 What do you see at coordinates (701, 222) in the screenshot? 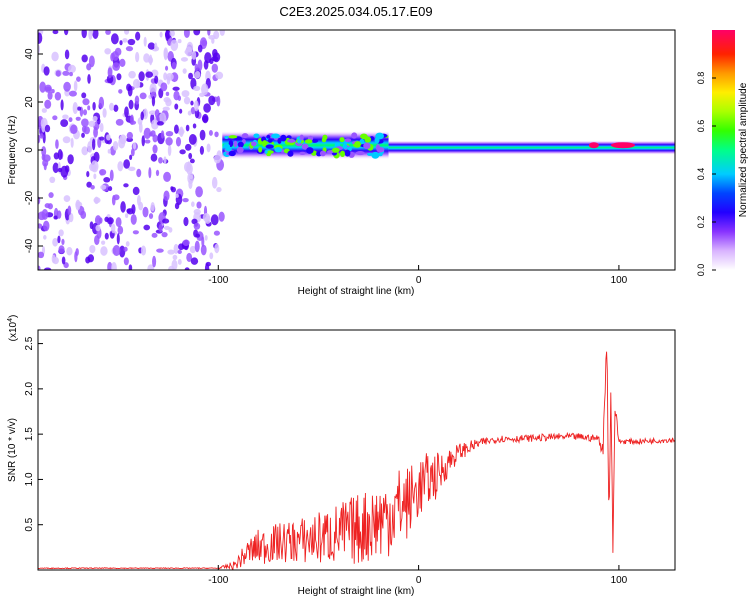
I see `colorbar-tick-label: 0.2` at bounding box center [701, 222].